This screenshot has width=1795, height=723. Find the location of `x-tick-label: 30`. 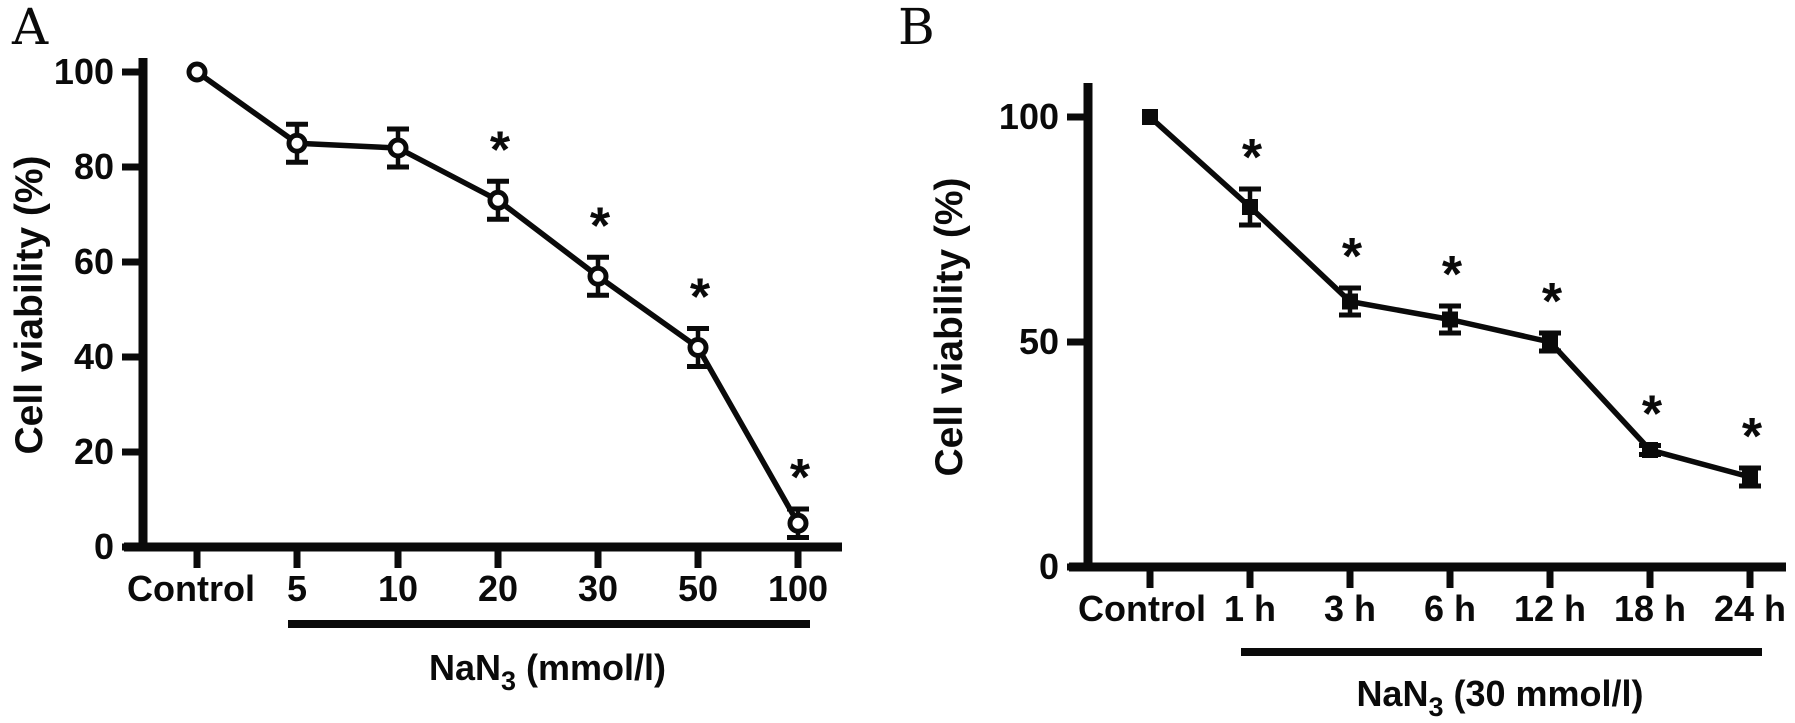

x-tick-label: 30 is located at coordinates (598, 588).